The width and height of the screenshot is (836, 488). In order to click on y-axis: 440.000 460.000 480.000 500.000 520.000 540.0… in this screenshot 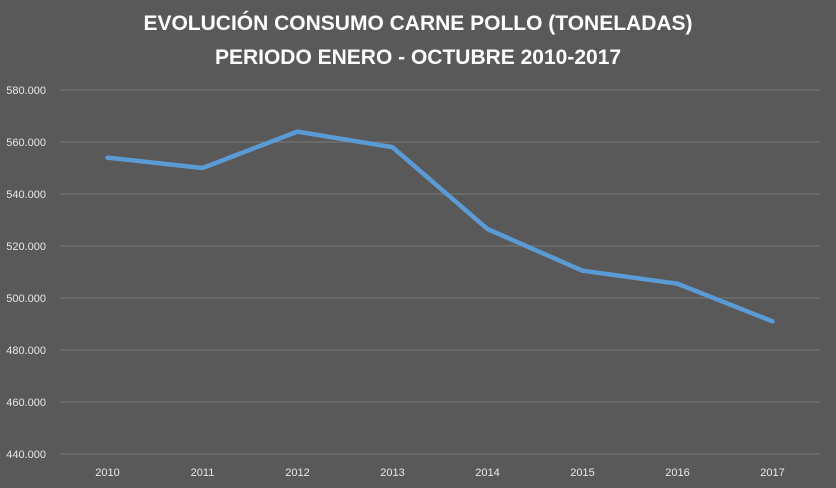, I will do `click(26, 273)`.